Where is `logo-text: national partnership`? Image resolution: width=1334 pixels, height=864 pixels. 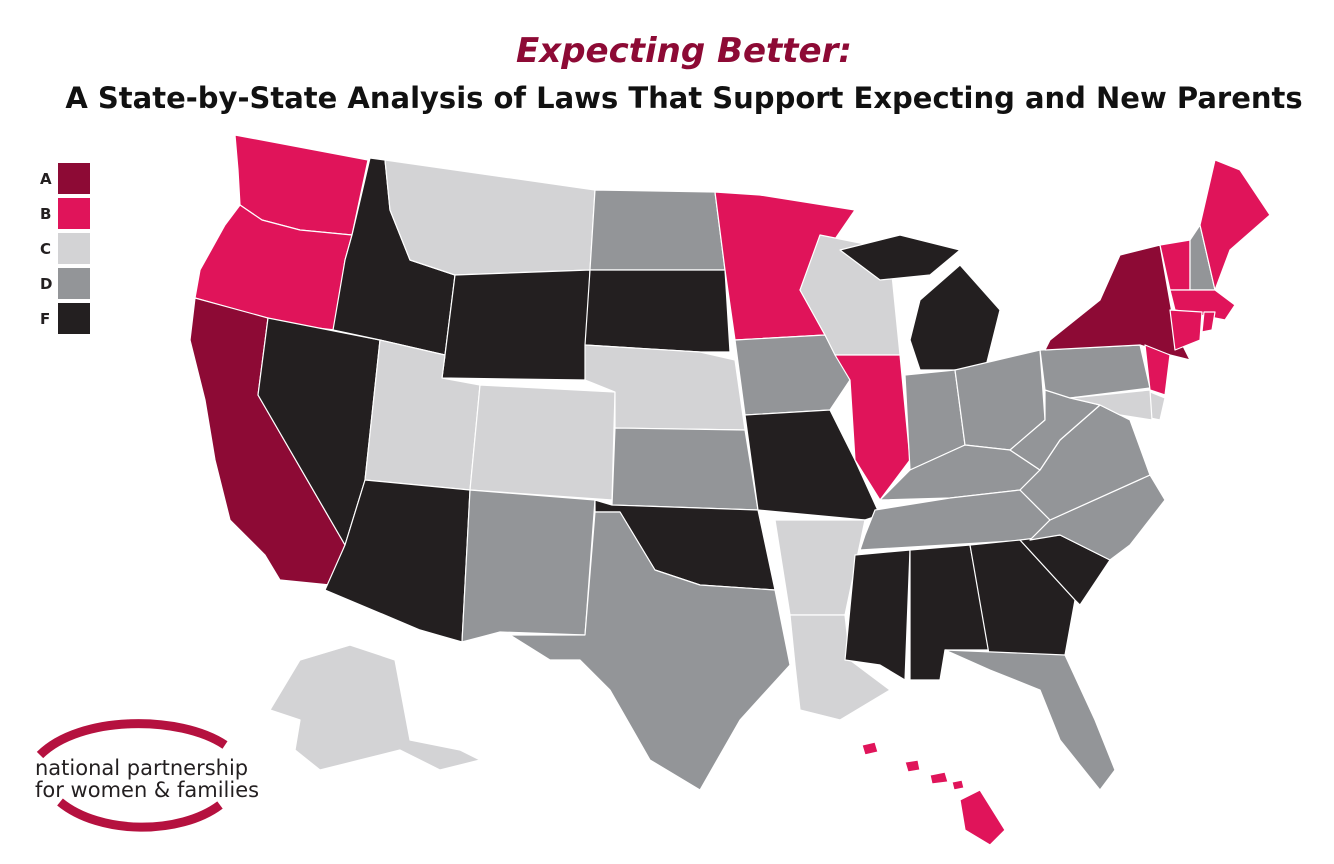
logo-text: national partnership is located at coordinates (141, 768).